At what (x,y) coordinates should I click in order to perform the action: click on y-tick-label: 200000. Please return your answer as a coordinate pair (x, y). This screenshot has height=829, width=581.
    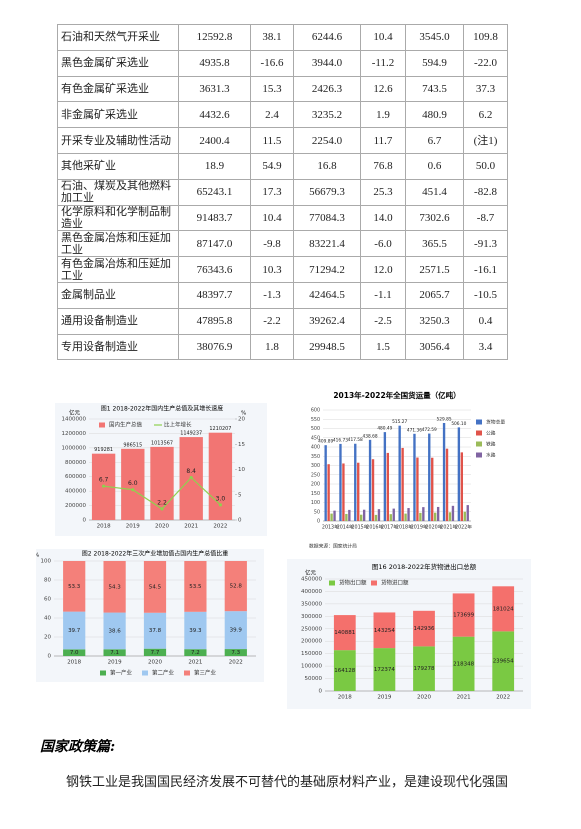
    Looking at the image, I should click on (311, 642).